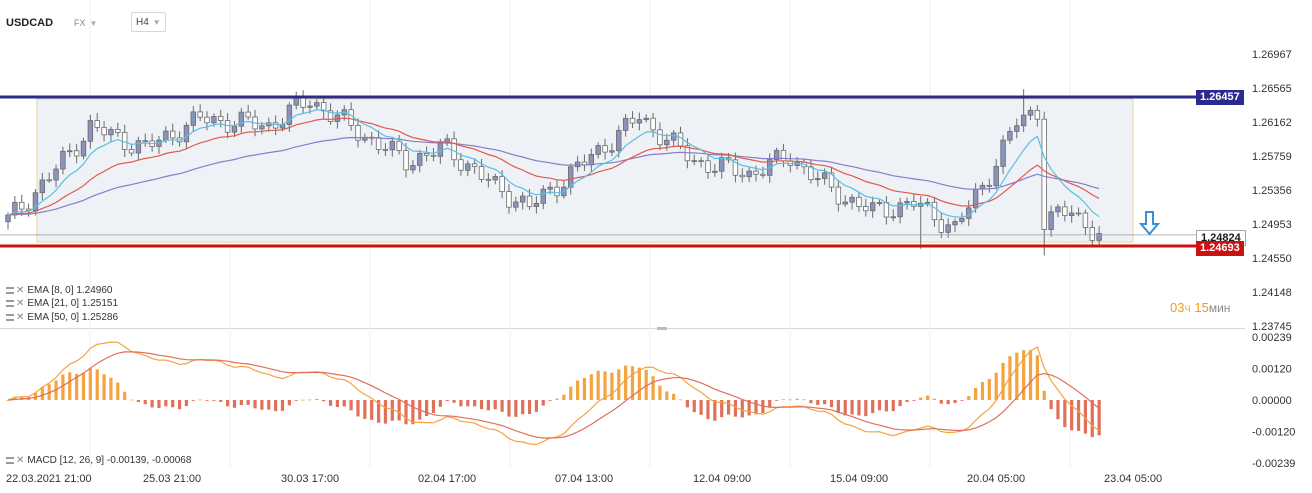  I want to click on timeframe-chevron-down-icon: ▼, so click(156, 22).